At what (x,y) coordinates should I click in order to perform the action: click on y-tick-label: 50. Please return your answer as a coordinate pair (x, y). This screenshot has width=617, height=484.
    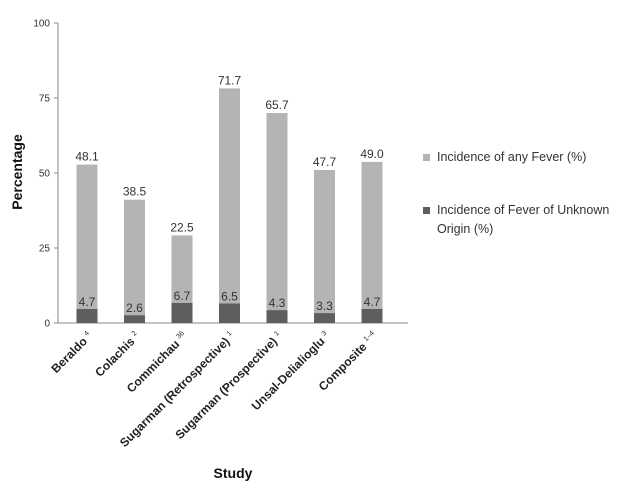
    Looking at the image, I should click on (45, 174).